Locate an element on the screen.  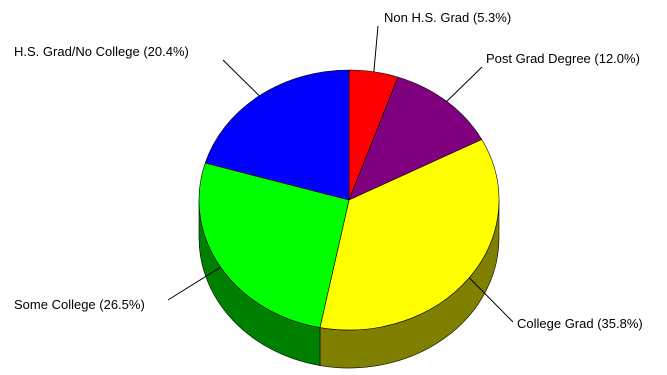
slice-label-some-college-26-5: Some College (26.5%) is located at coordinates (79, 304).